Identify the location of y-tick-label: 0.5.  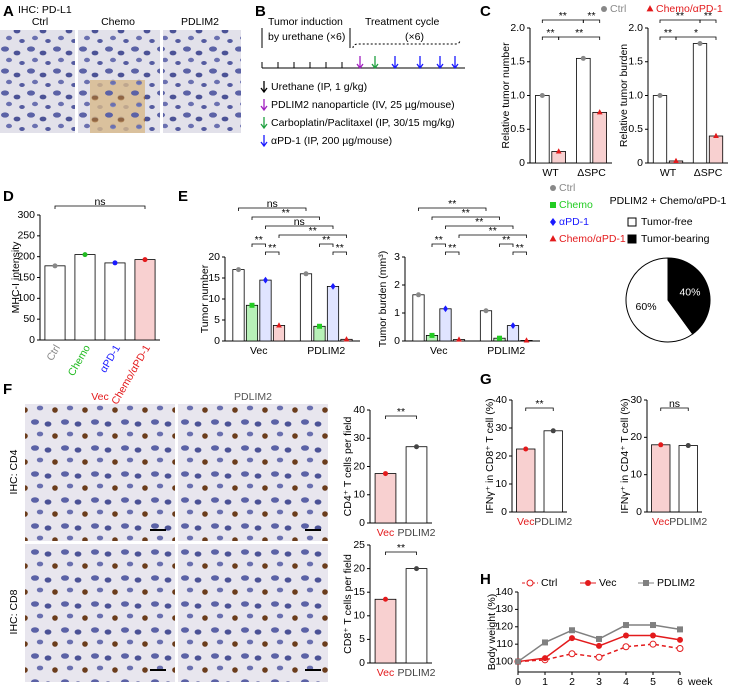
(517, 129).